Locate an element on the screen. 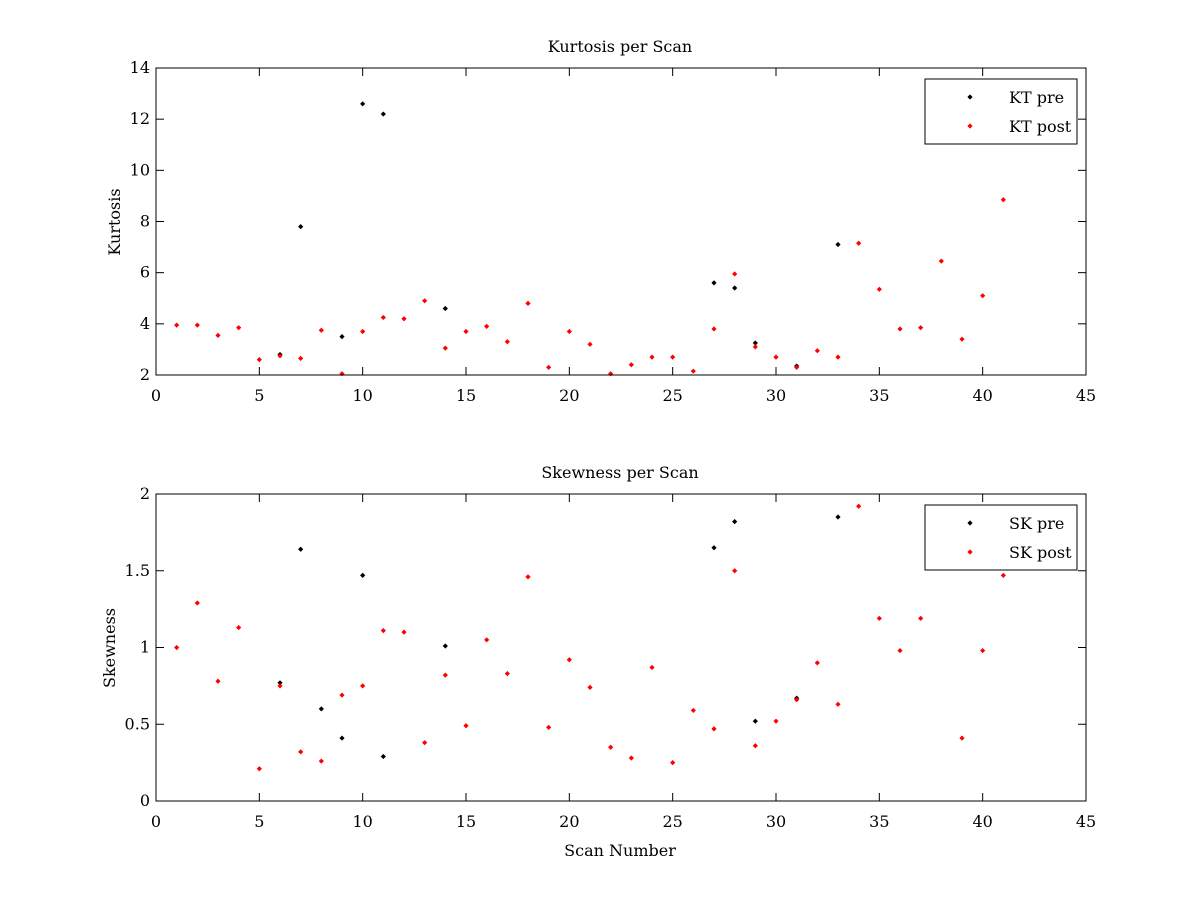  kurtosis-legend-box is located at coordinates (1001, 111).